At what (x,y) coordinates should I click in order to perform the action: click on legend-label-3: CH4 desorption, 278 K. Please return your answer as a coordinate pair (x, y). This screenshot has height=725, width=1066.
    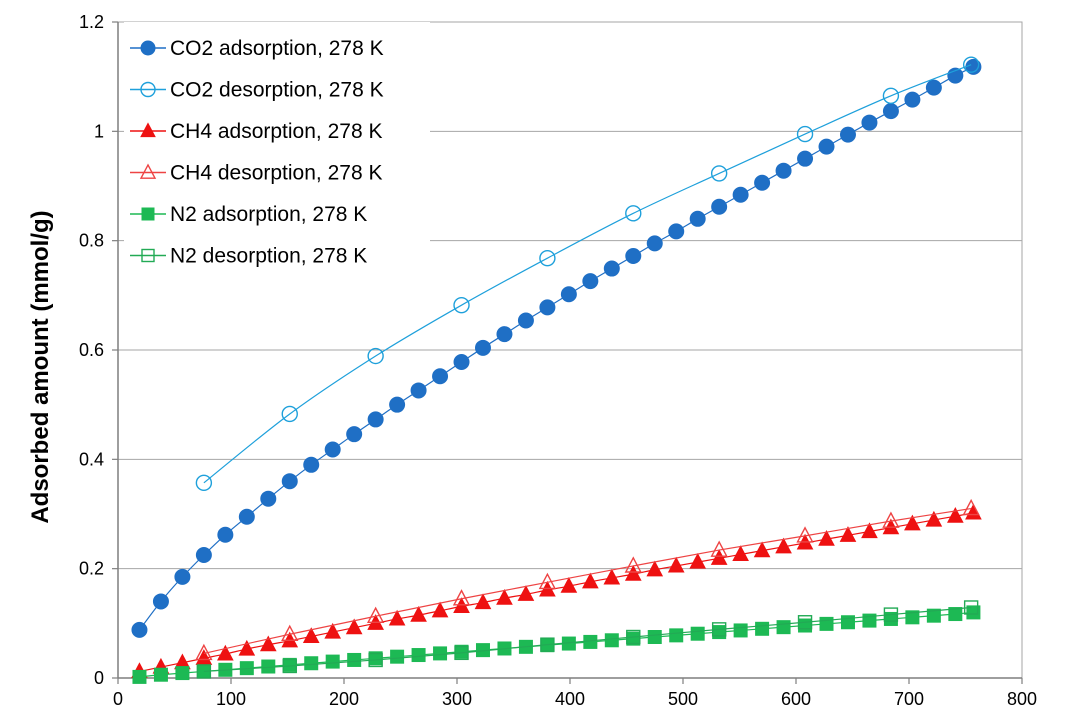
    Looking at the image, I should click on (276, 173).